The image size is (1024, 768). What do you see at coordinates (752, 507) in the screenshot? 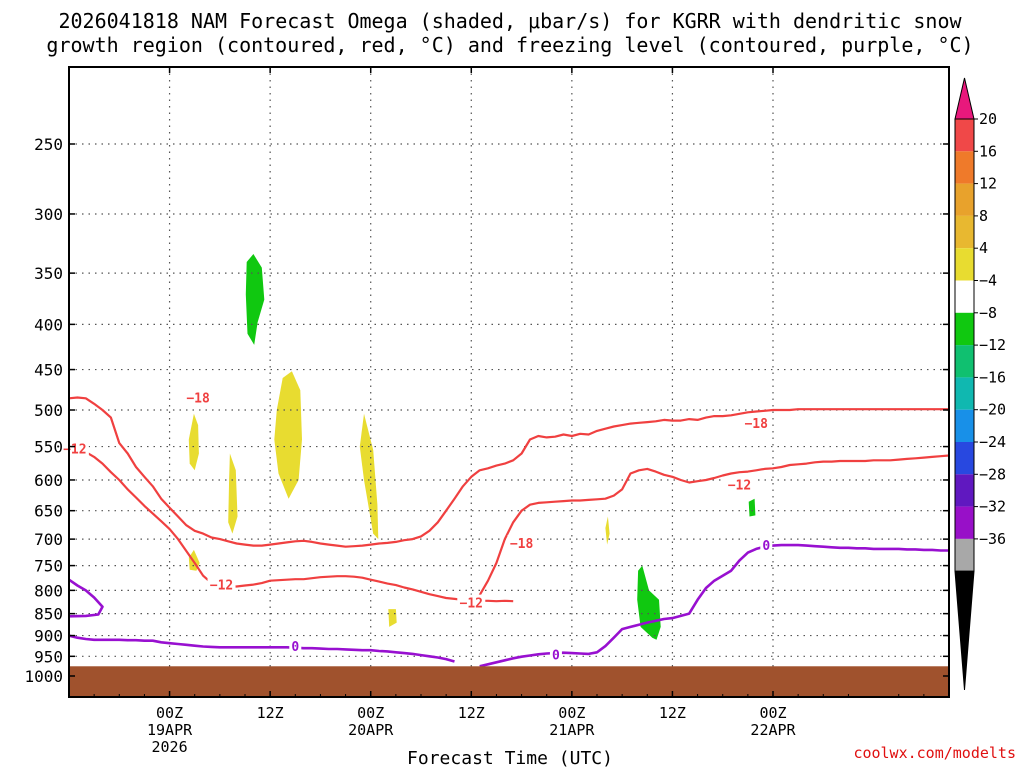
I see `omega-area-green-blob-small` at bounding box center [752, 507].